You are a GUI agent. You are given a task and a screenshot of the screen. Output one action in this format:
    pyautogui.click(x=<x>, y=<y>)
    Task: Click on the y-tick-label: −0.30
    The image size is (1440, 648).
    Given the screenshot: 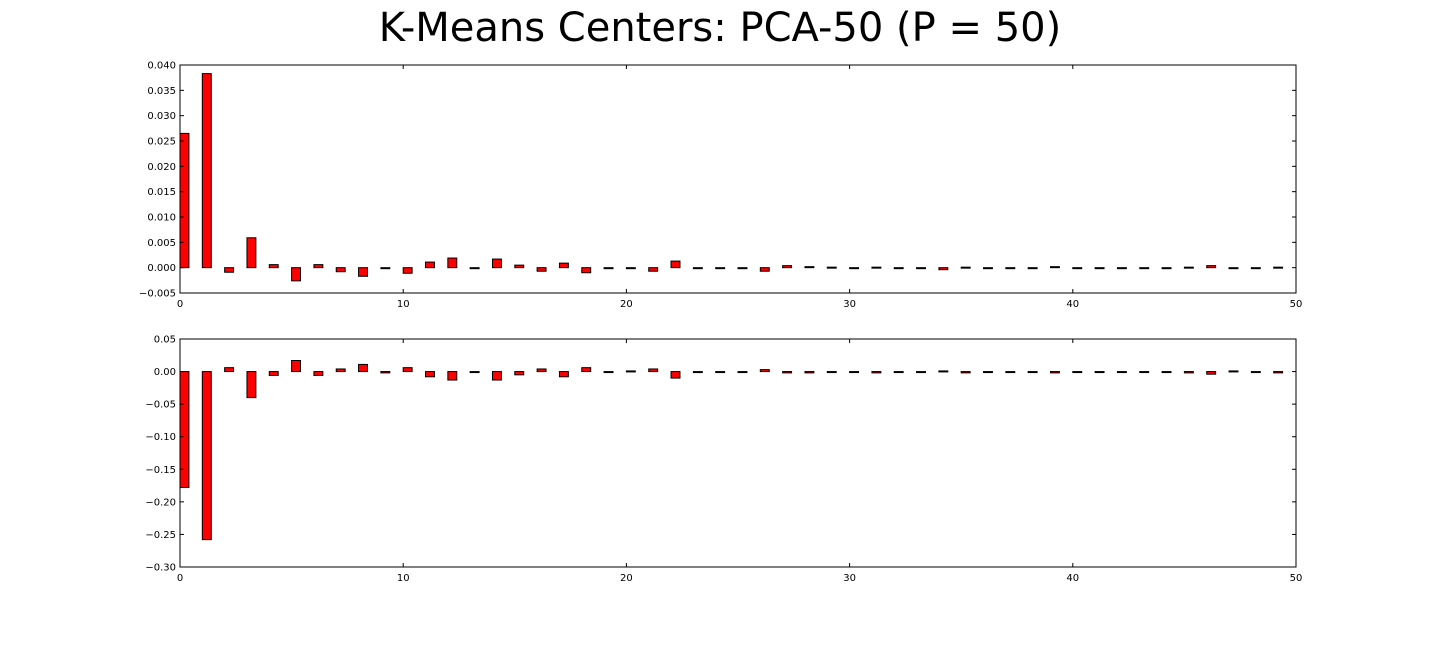 What is the action you would take?
    pyautogui.click(x=160, y=568)
    